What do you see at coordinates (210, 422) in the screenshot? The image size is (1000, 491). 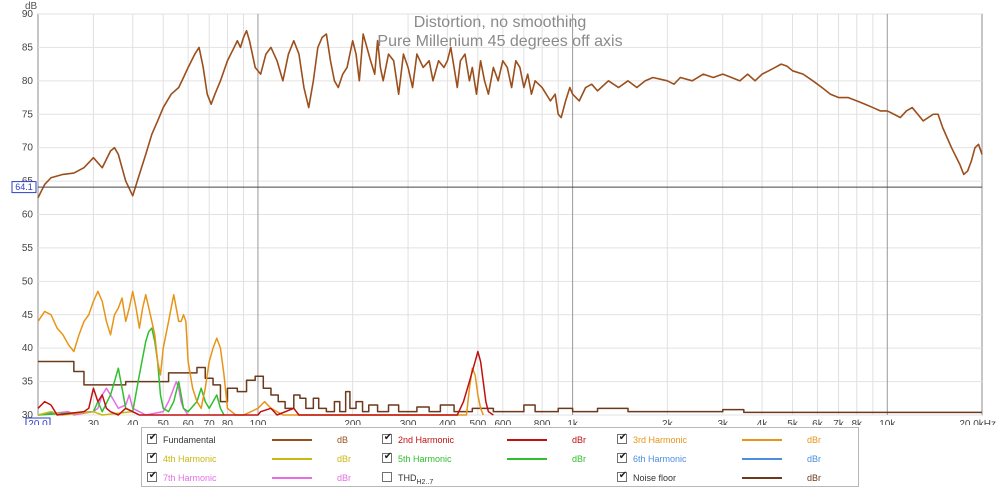 I see `x-tick-label: 70` at bounding box center [210, 422].